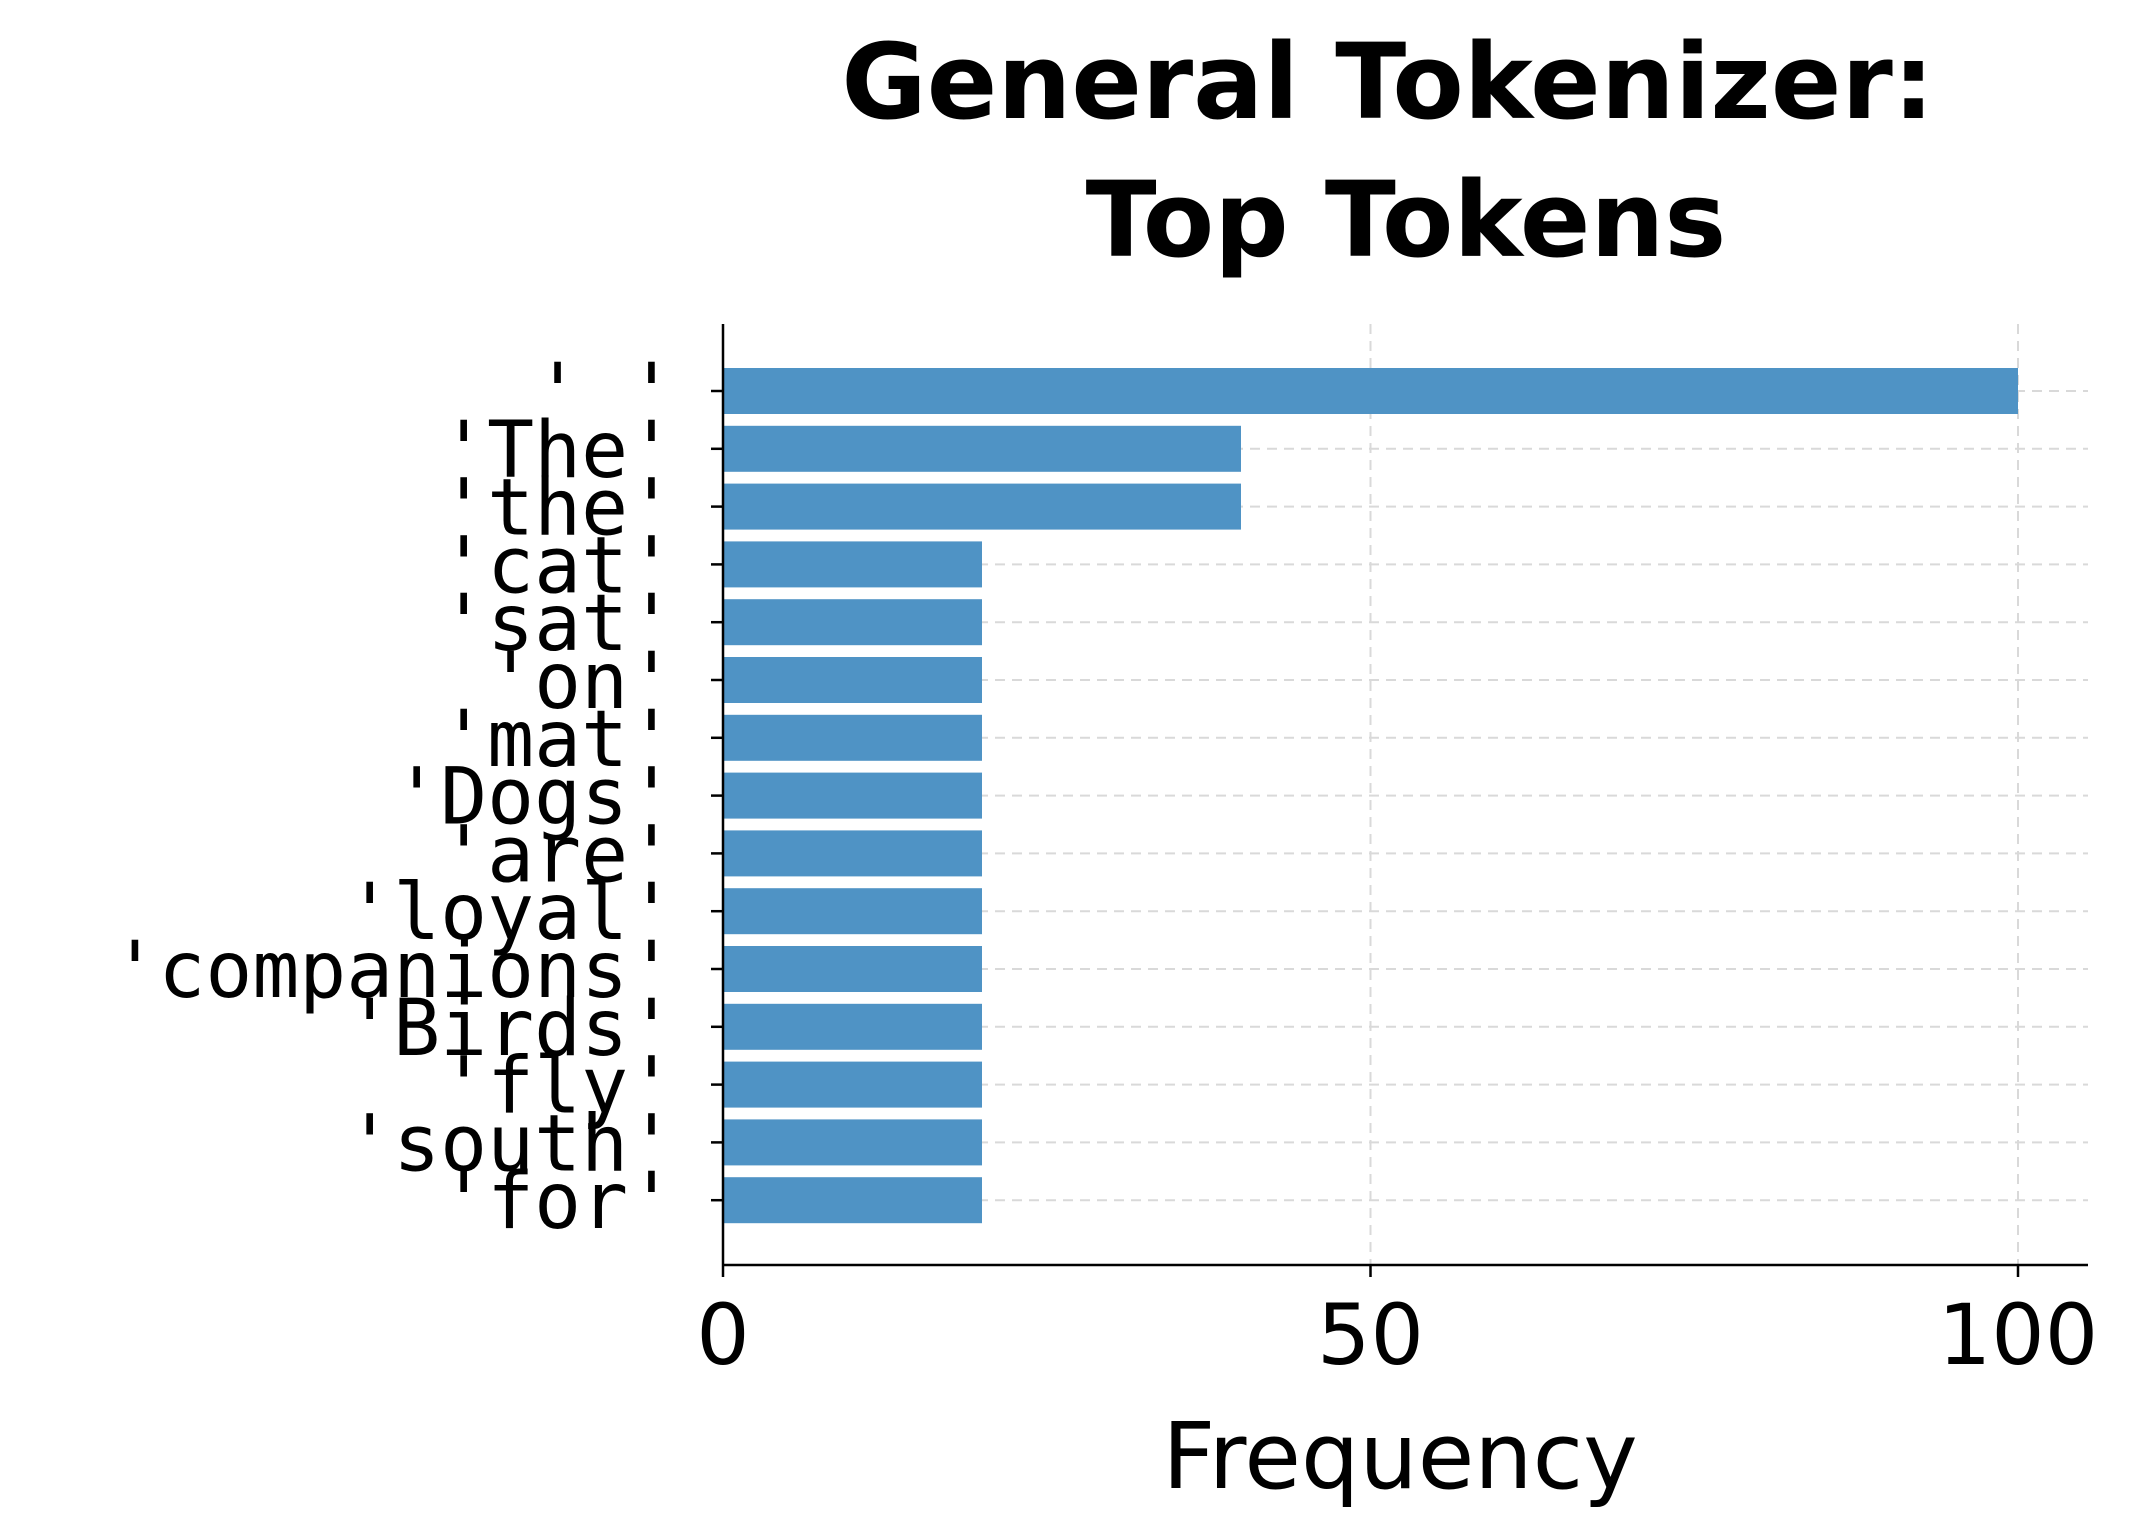 This screenshot has height=1534, width=2135. What do you see at coordinates (534, 798) in the screenshot?
I see `y-tick-label: 'Dogs'` at bounding box center [534, 798].